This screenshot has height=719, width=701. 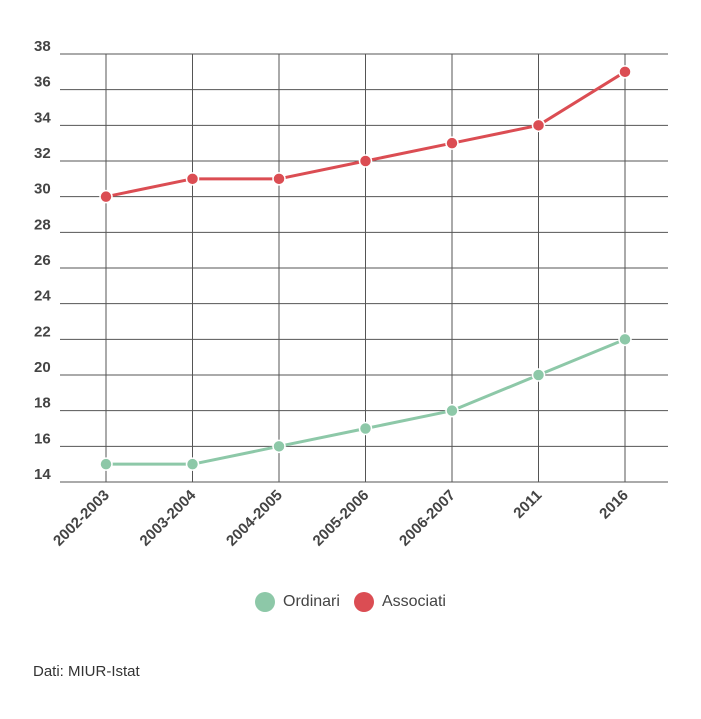 What do you see at coordinates (42, 474) in the screenshot?
I see `y-tick-label: 14` at bounding box center [42, 474].